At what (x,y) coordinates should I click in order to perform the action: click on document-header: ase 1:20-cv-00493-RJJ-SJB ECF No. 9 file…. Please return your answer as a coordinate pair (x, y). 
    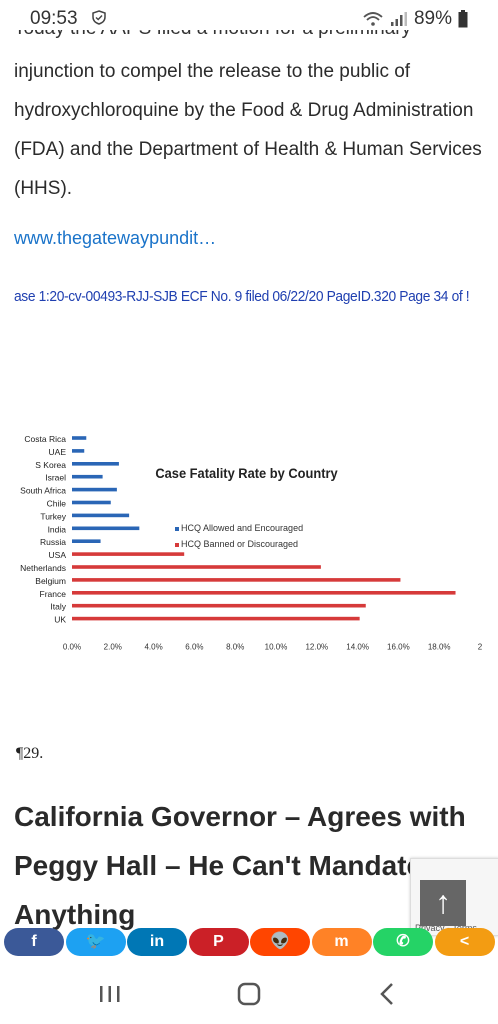
    Looking at the image, I should click on (242, 296).